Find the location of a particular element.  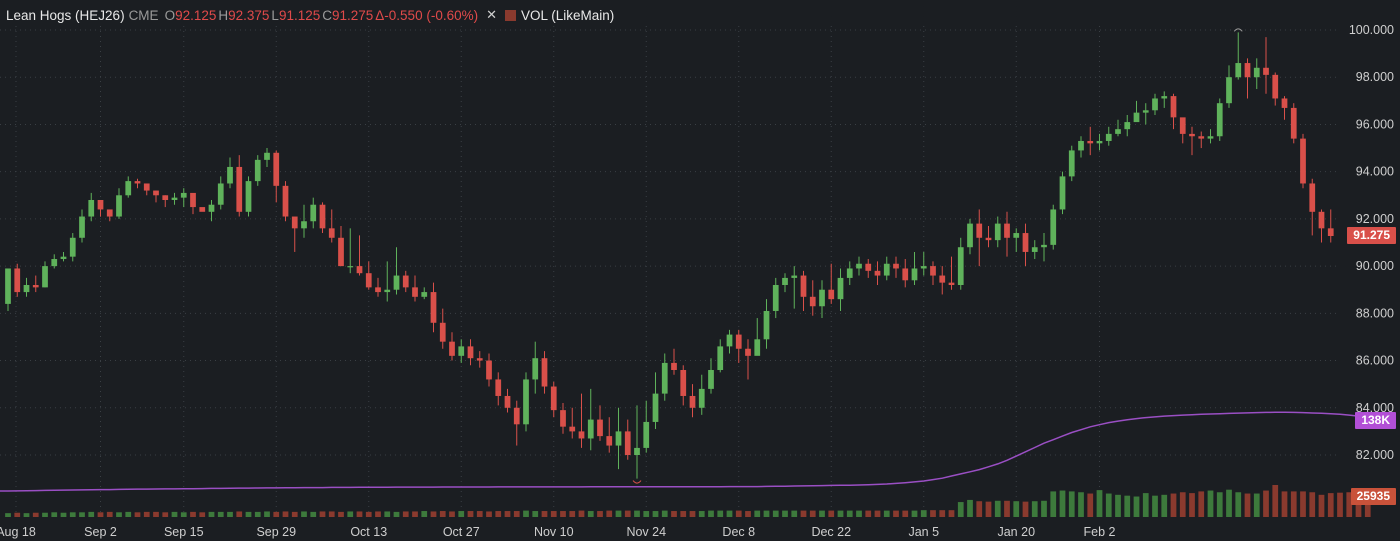

low-value: 91.125 is located at coordinates (299, 15).